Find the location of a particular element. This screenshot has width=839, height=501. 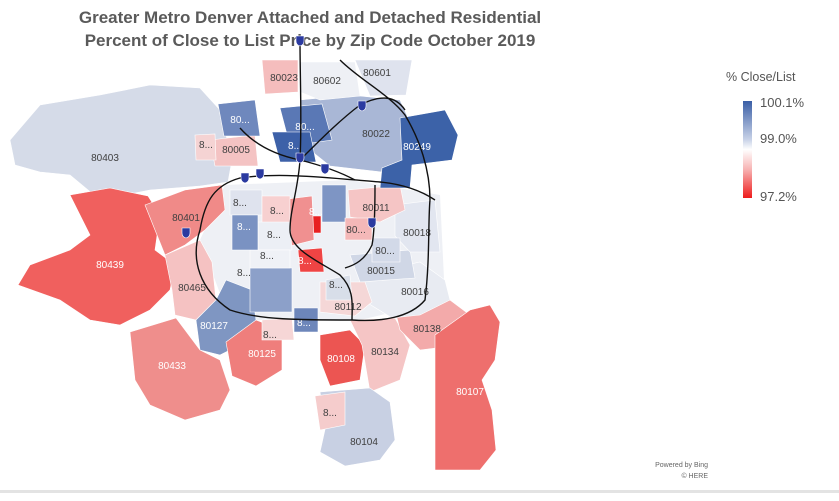

highway-i25 is located at coordinates (321, 180).